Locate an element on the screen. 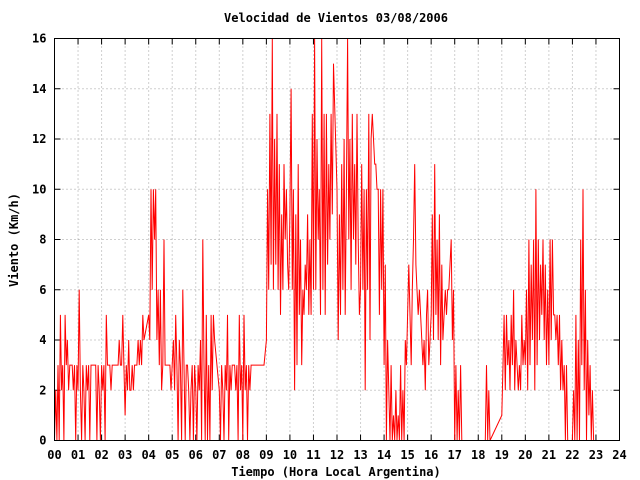 The width and height of the screenshot is (640, 480). y-tick-label: 4 is located at coordinates (42, 340).